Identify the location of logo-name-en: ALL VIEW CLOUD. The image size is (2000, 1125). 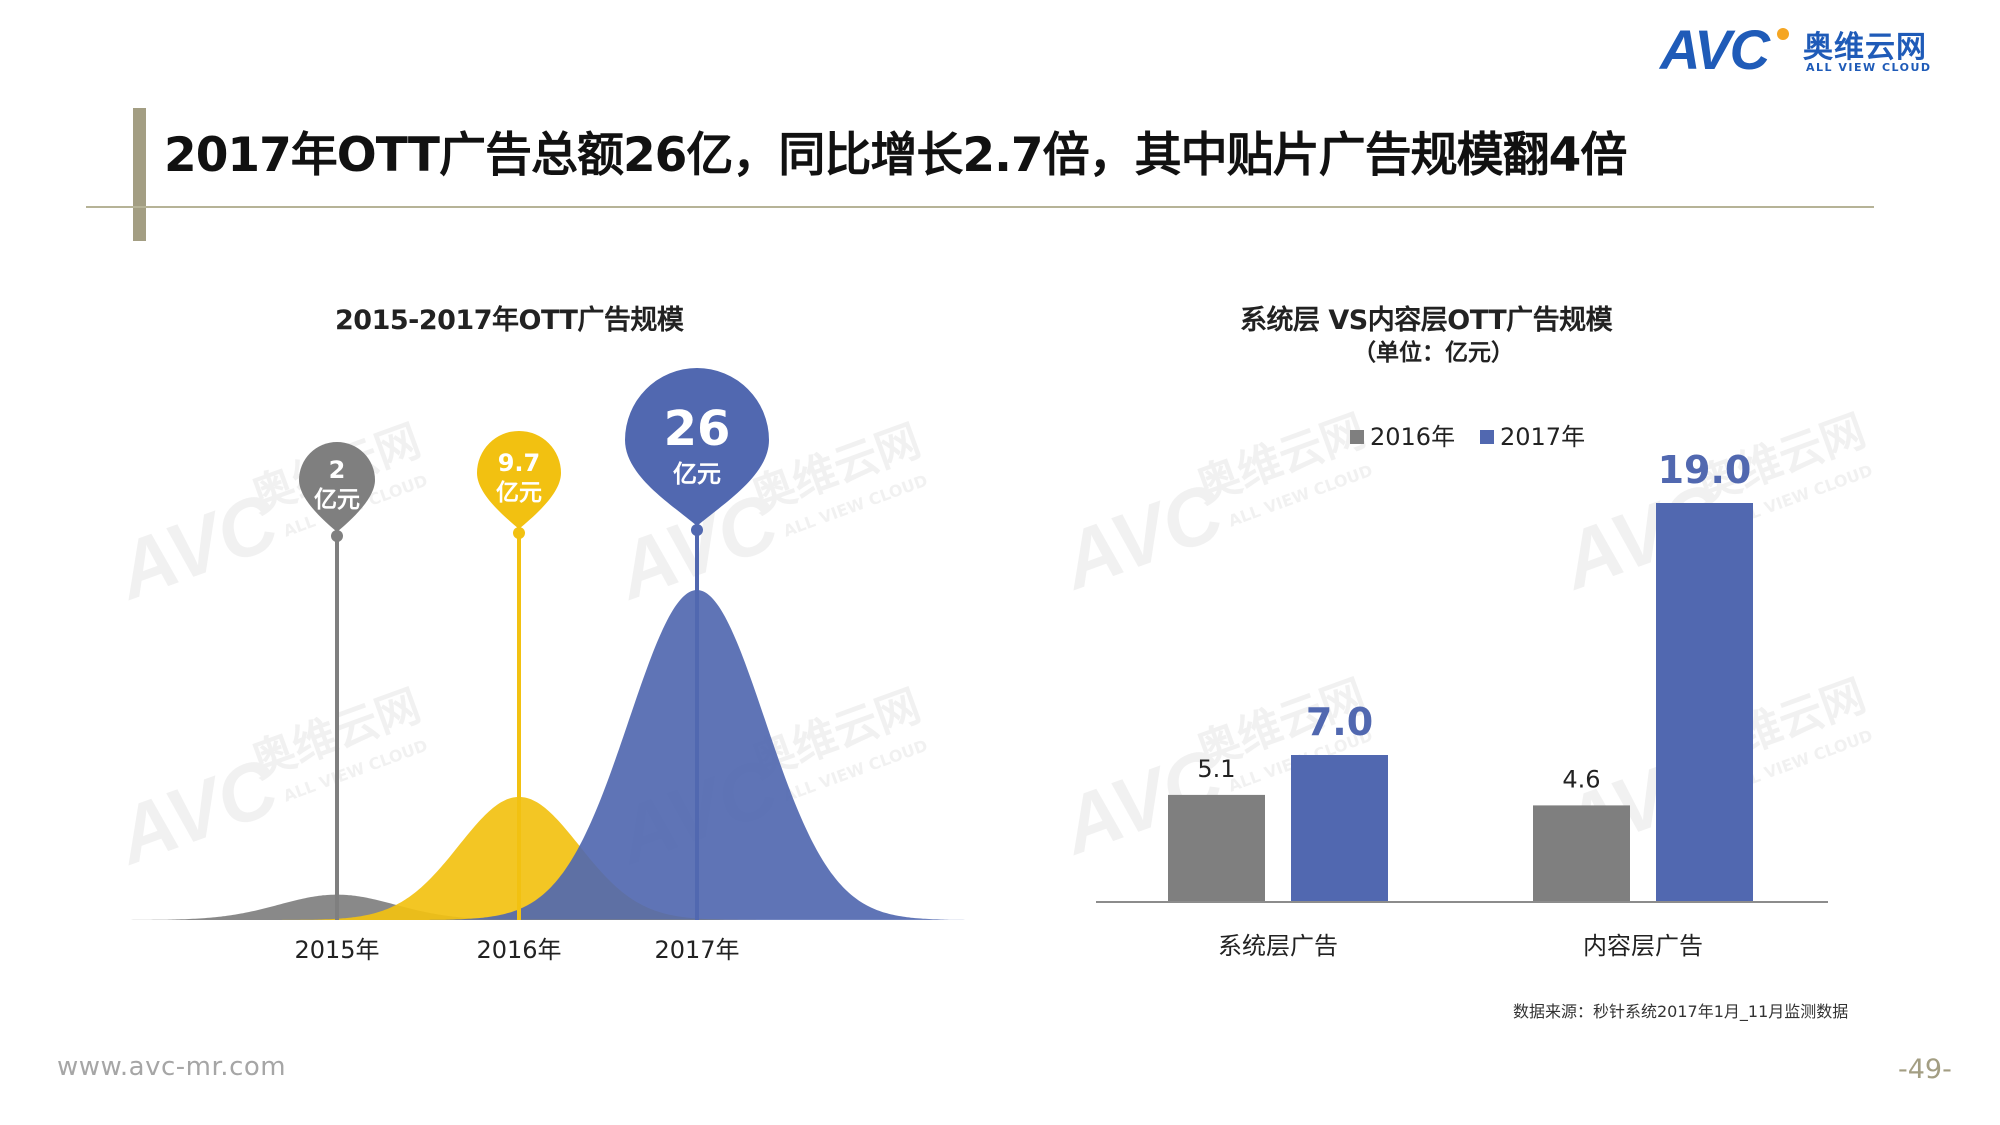
(1869, 67).